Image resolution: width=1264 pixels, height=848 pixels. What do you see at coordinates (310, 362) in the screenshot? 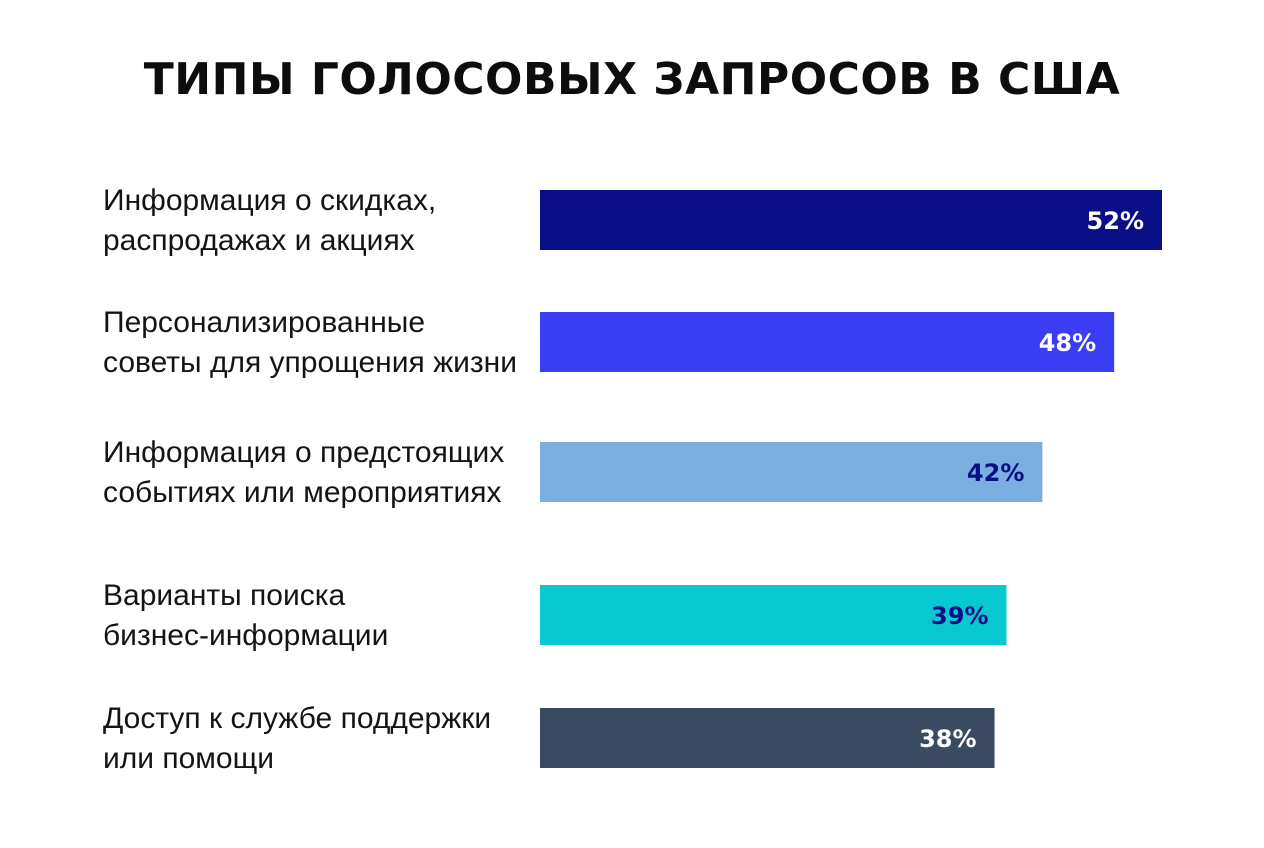
I see `category-label: советы для упрощения жизни` at bounding box center [310, 362].